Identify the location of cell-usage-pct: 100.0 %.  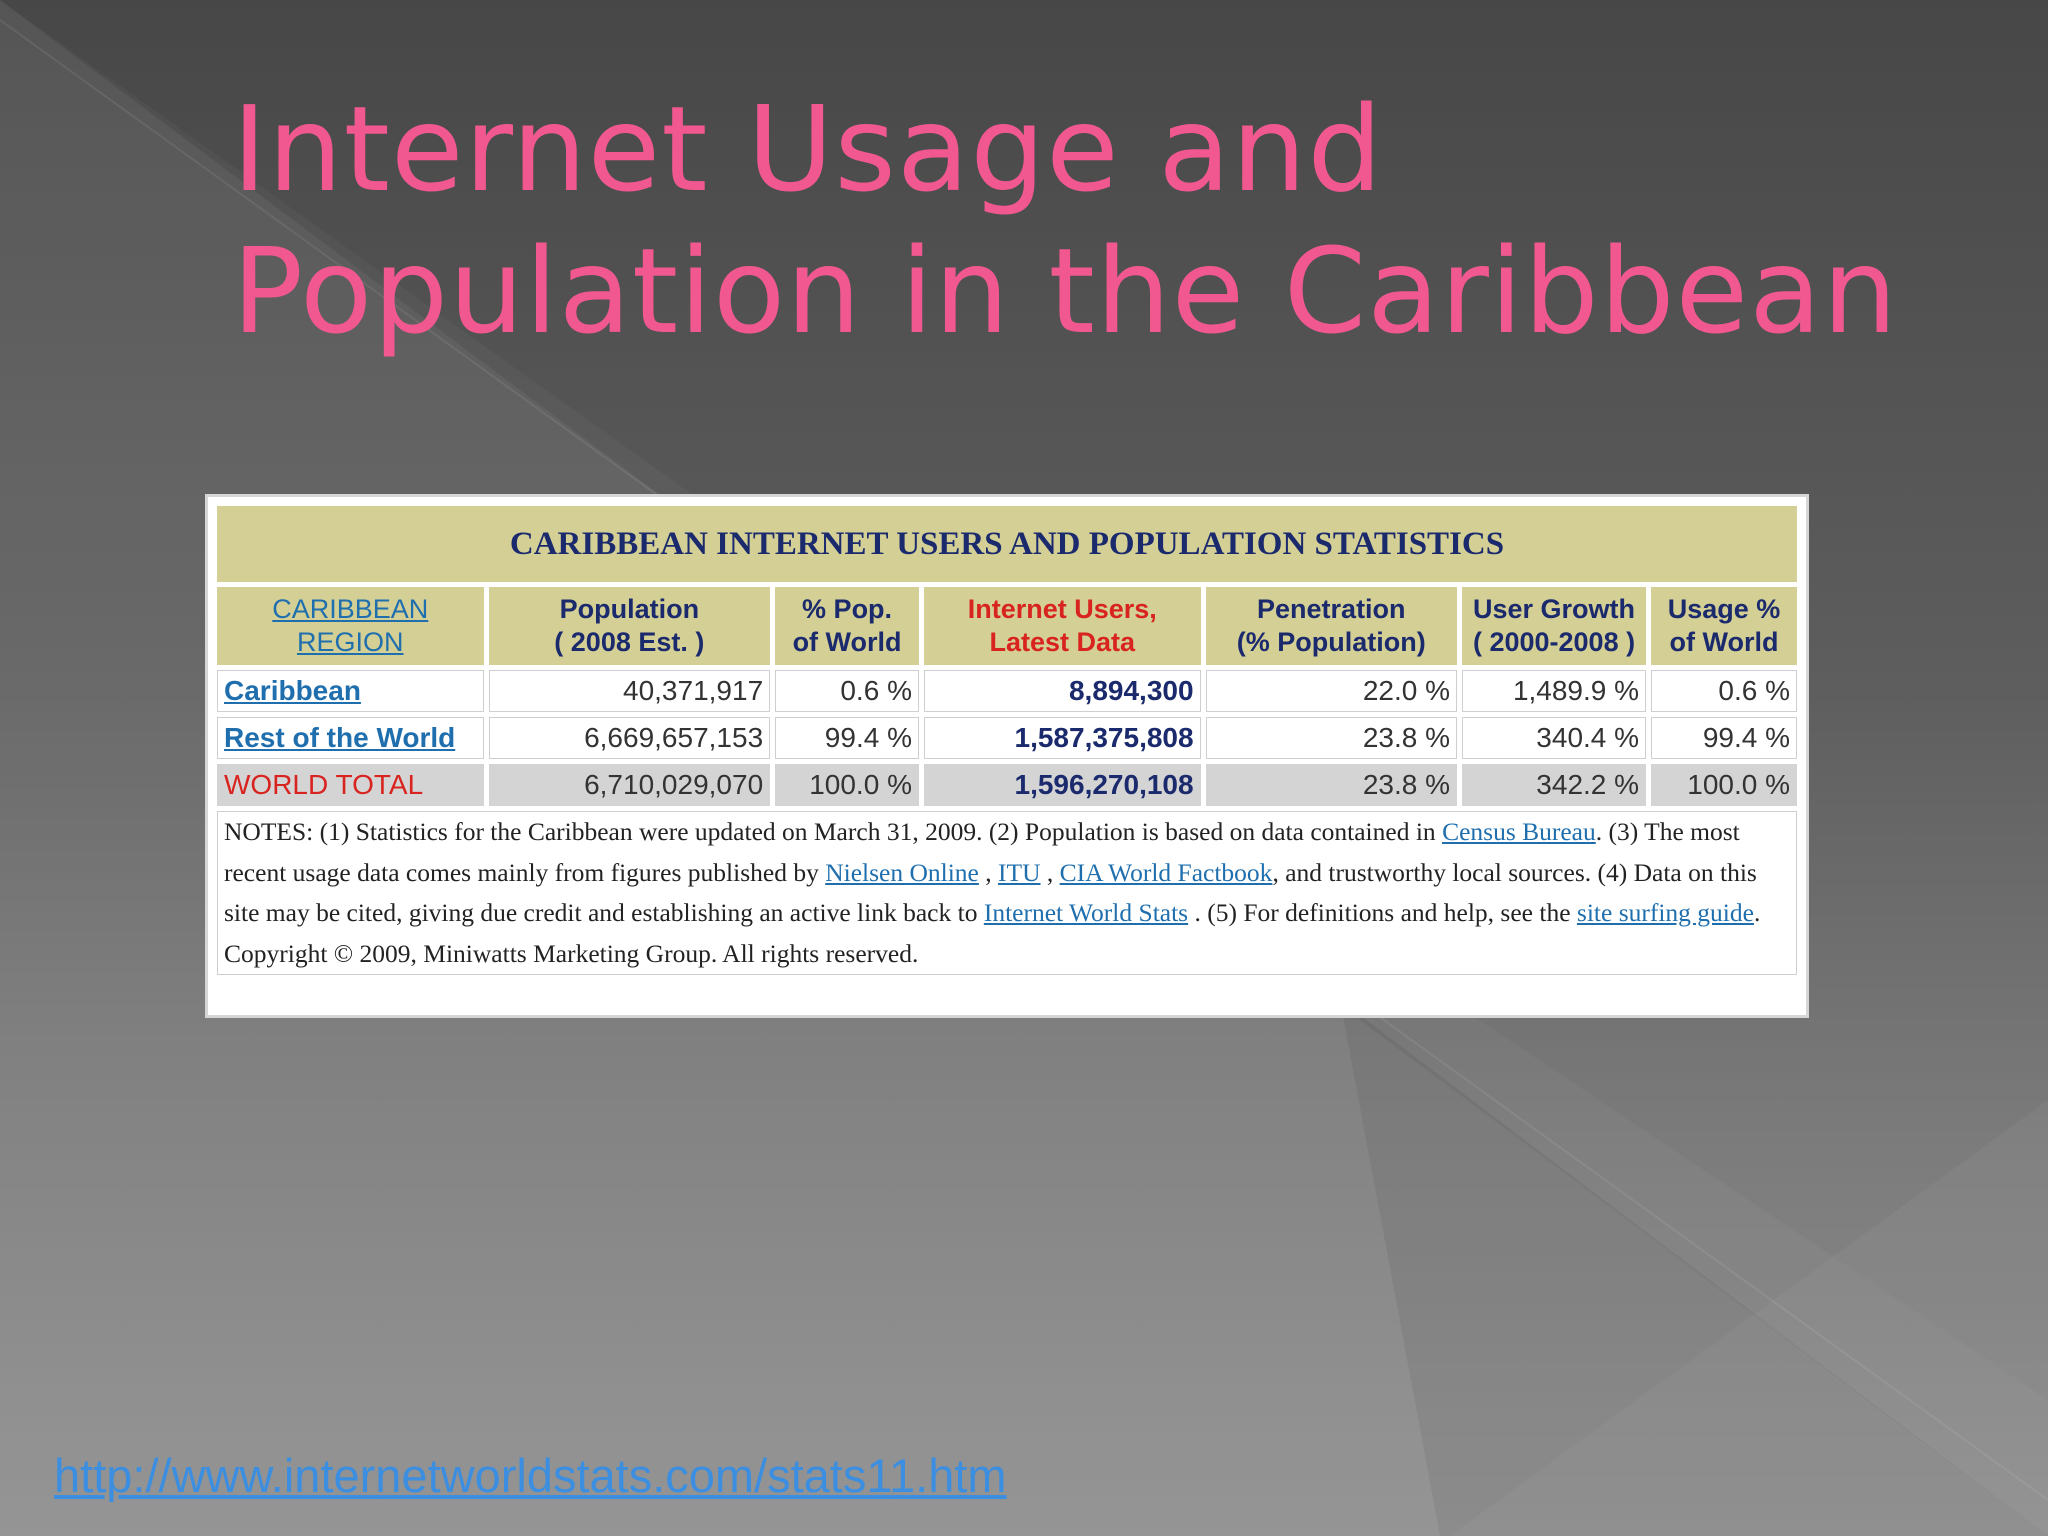
(1724, 785).